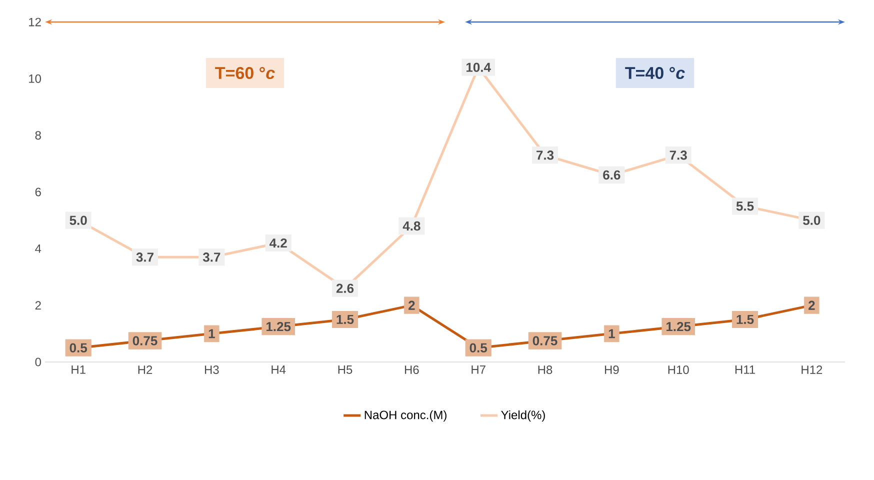  What do you see at coordinates (38, 192) in the screenshot?
I see `y-tick-label: 6` at bounding box center [38, 192].